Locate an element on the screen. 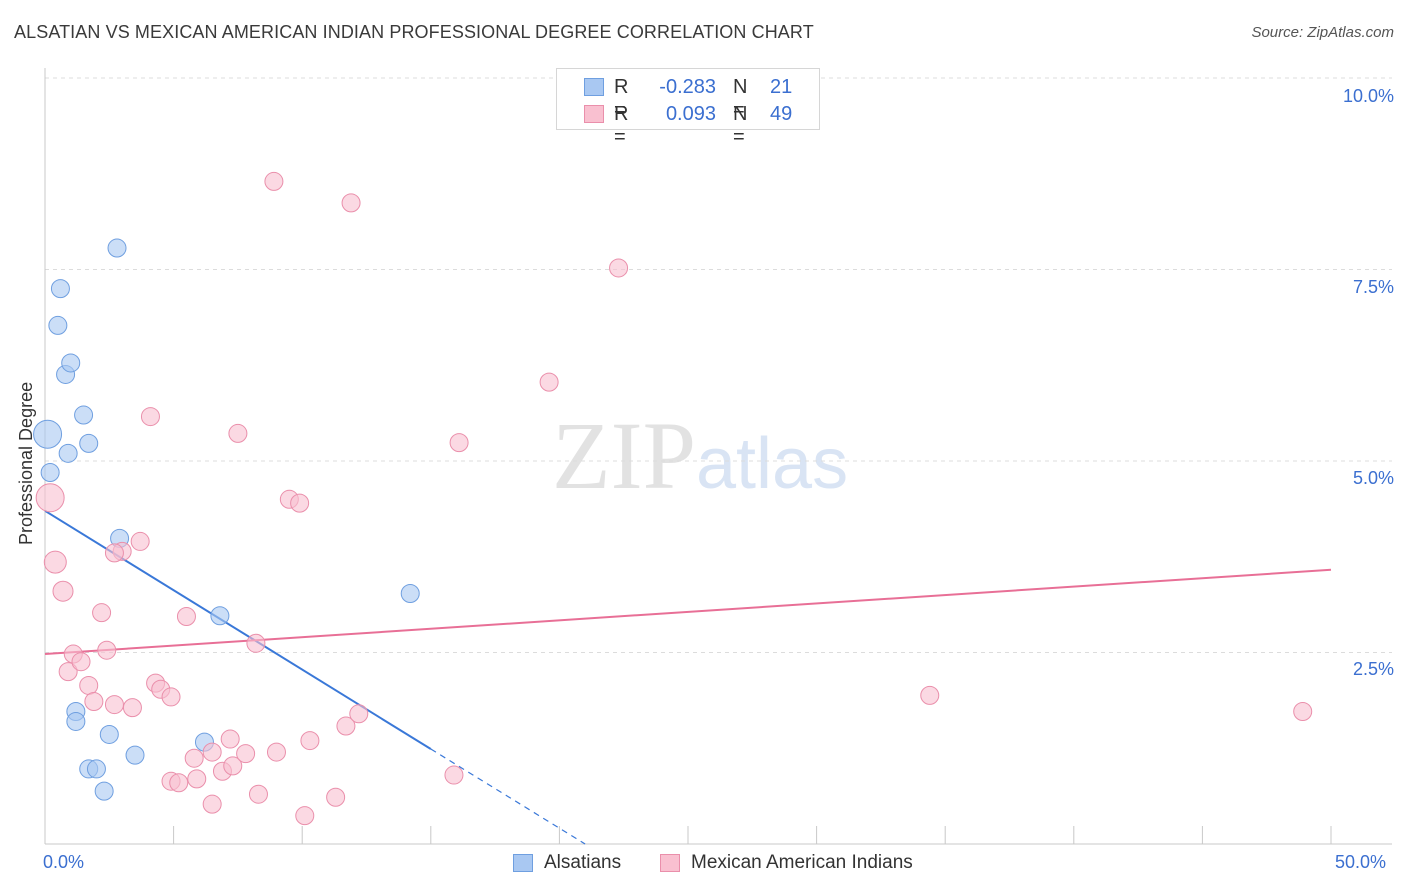 The height and width of the screenshot is (892, 1406). watermark: ZIPatlas is located at coordinates (700, 455).